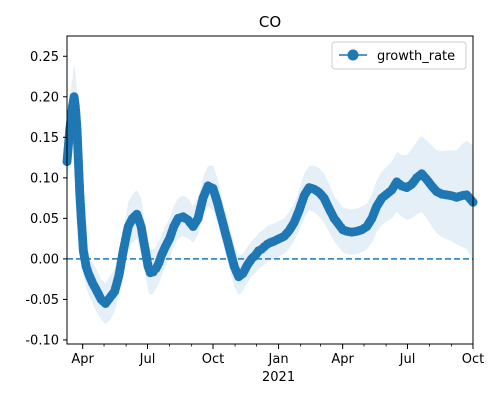 Image resolution: width=500 pixels, height=400 pixels. Describe the element at coordinates (44, 219) in the screenshot. I see `y-tick-label: 0.05` at that location.